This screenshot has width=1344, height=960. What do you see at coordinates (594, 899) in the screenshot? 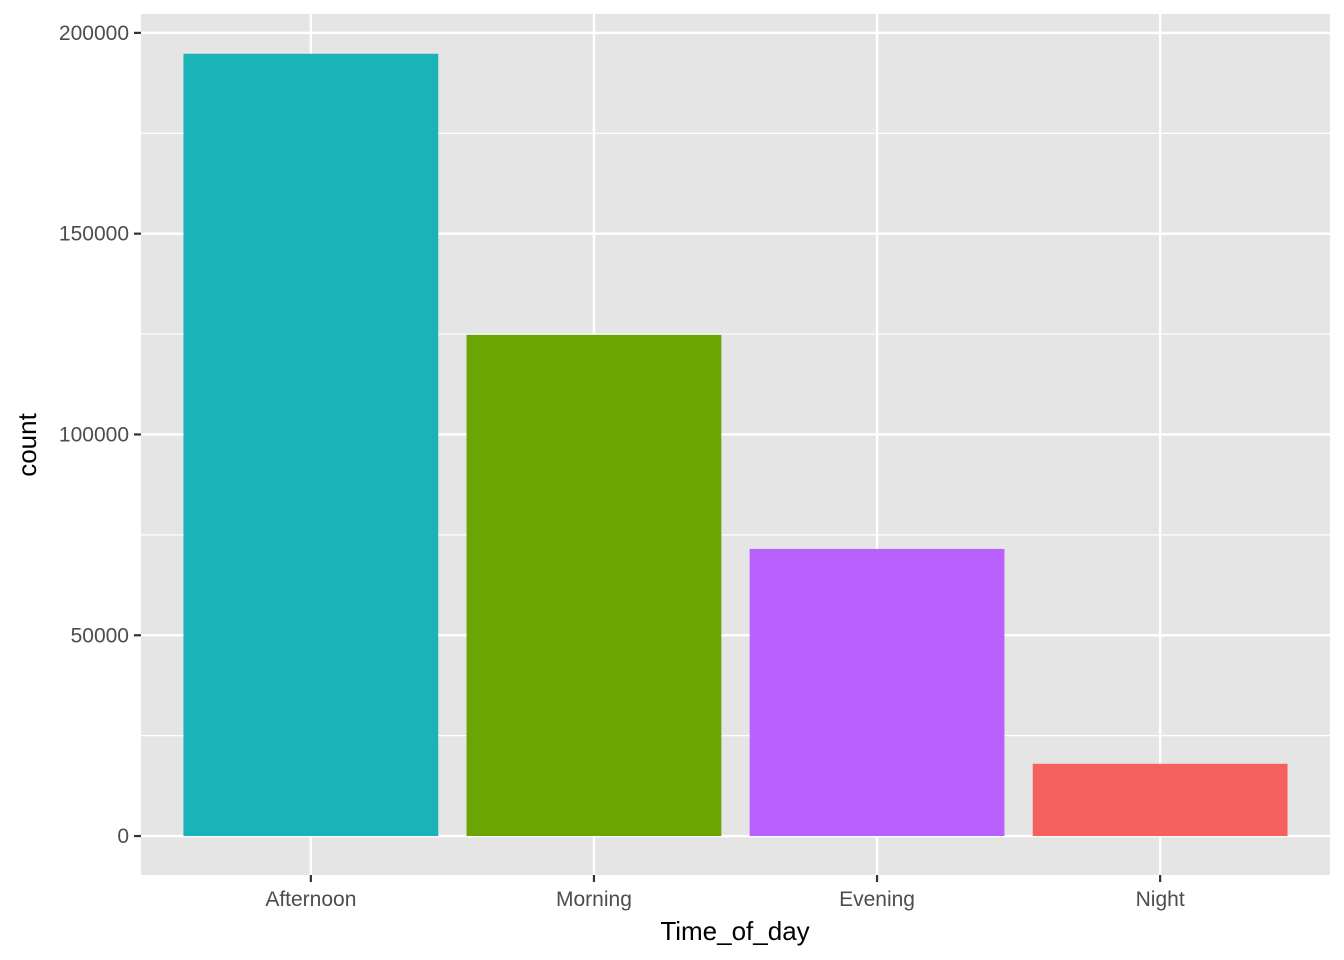
I see `x-tick-label: Morning` at bounding box center [594, 899].